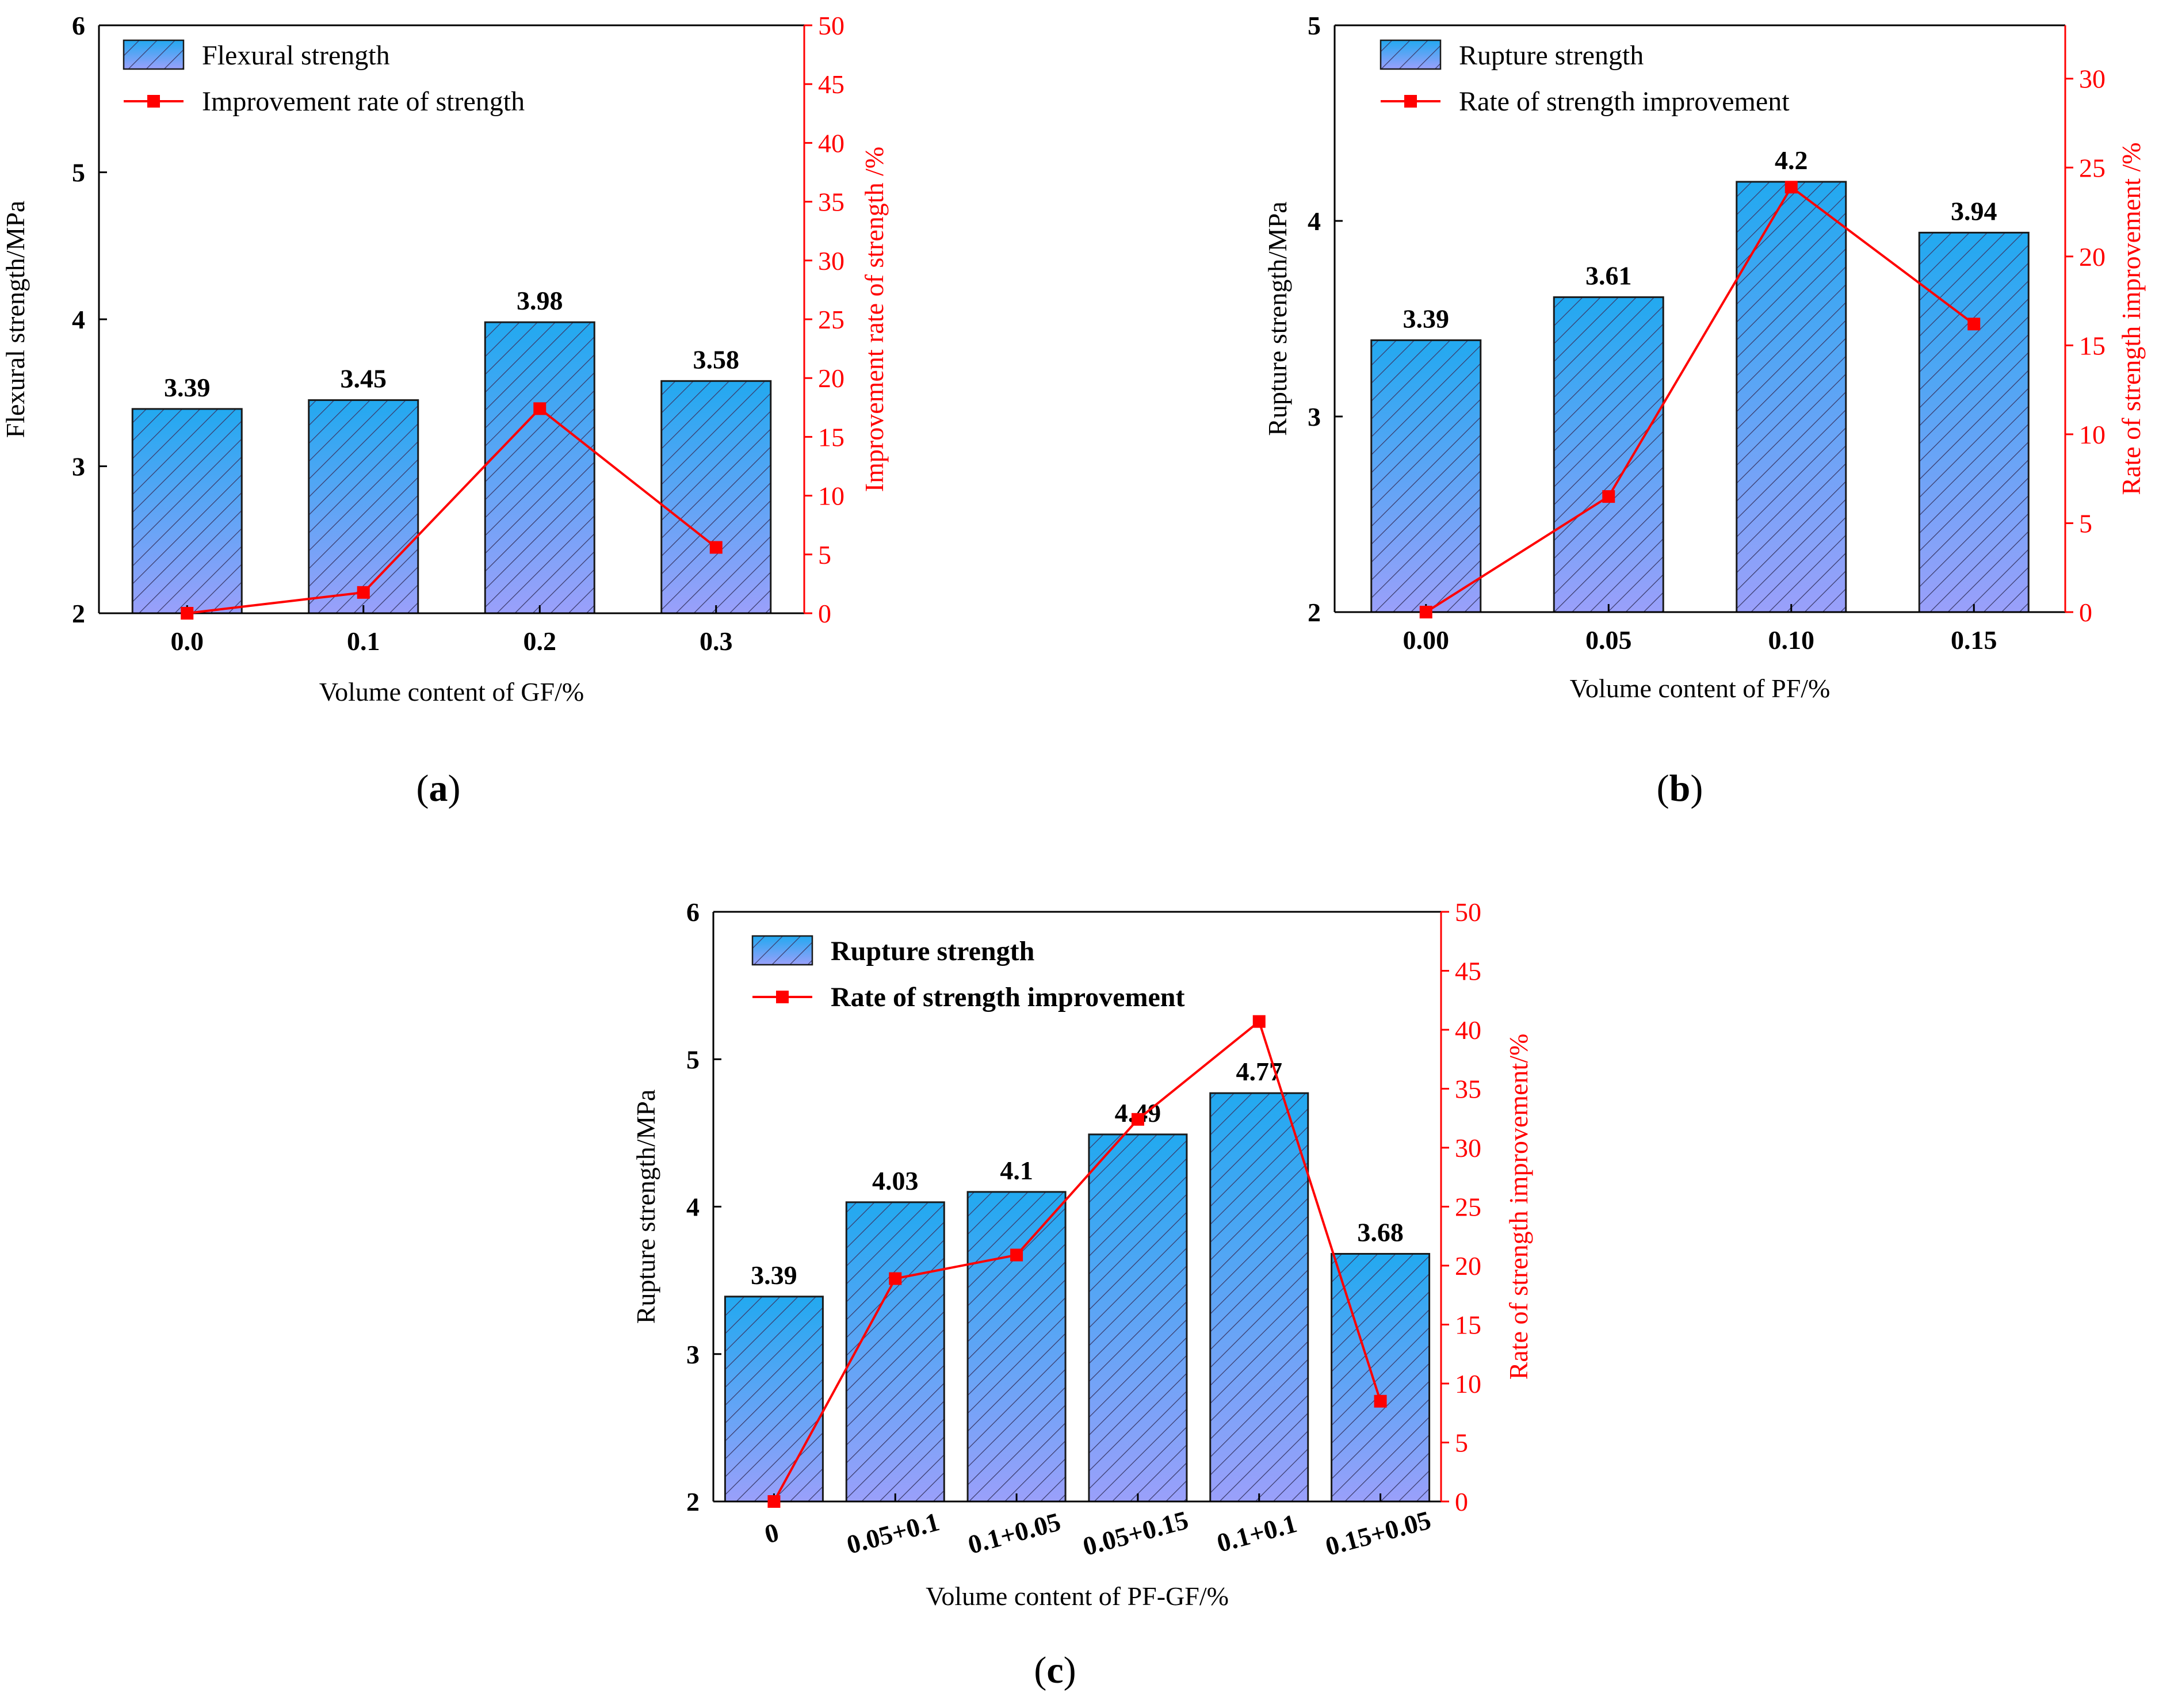 This screenshot has width=2159, height=1708. Describe the element at coordinates (1077, 1260) in the screenshot. I see `improvement-line-c` at that location.